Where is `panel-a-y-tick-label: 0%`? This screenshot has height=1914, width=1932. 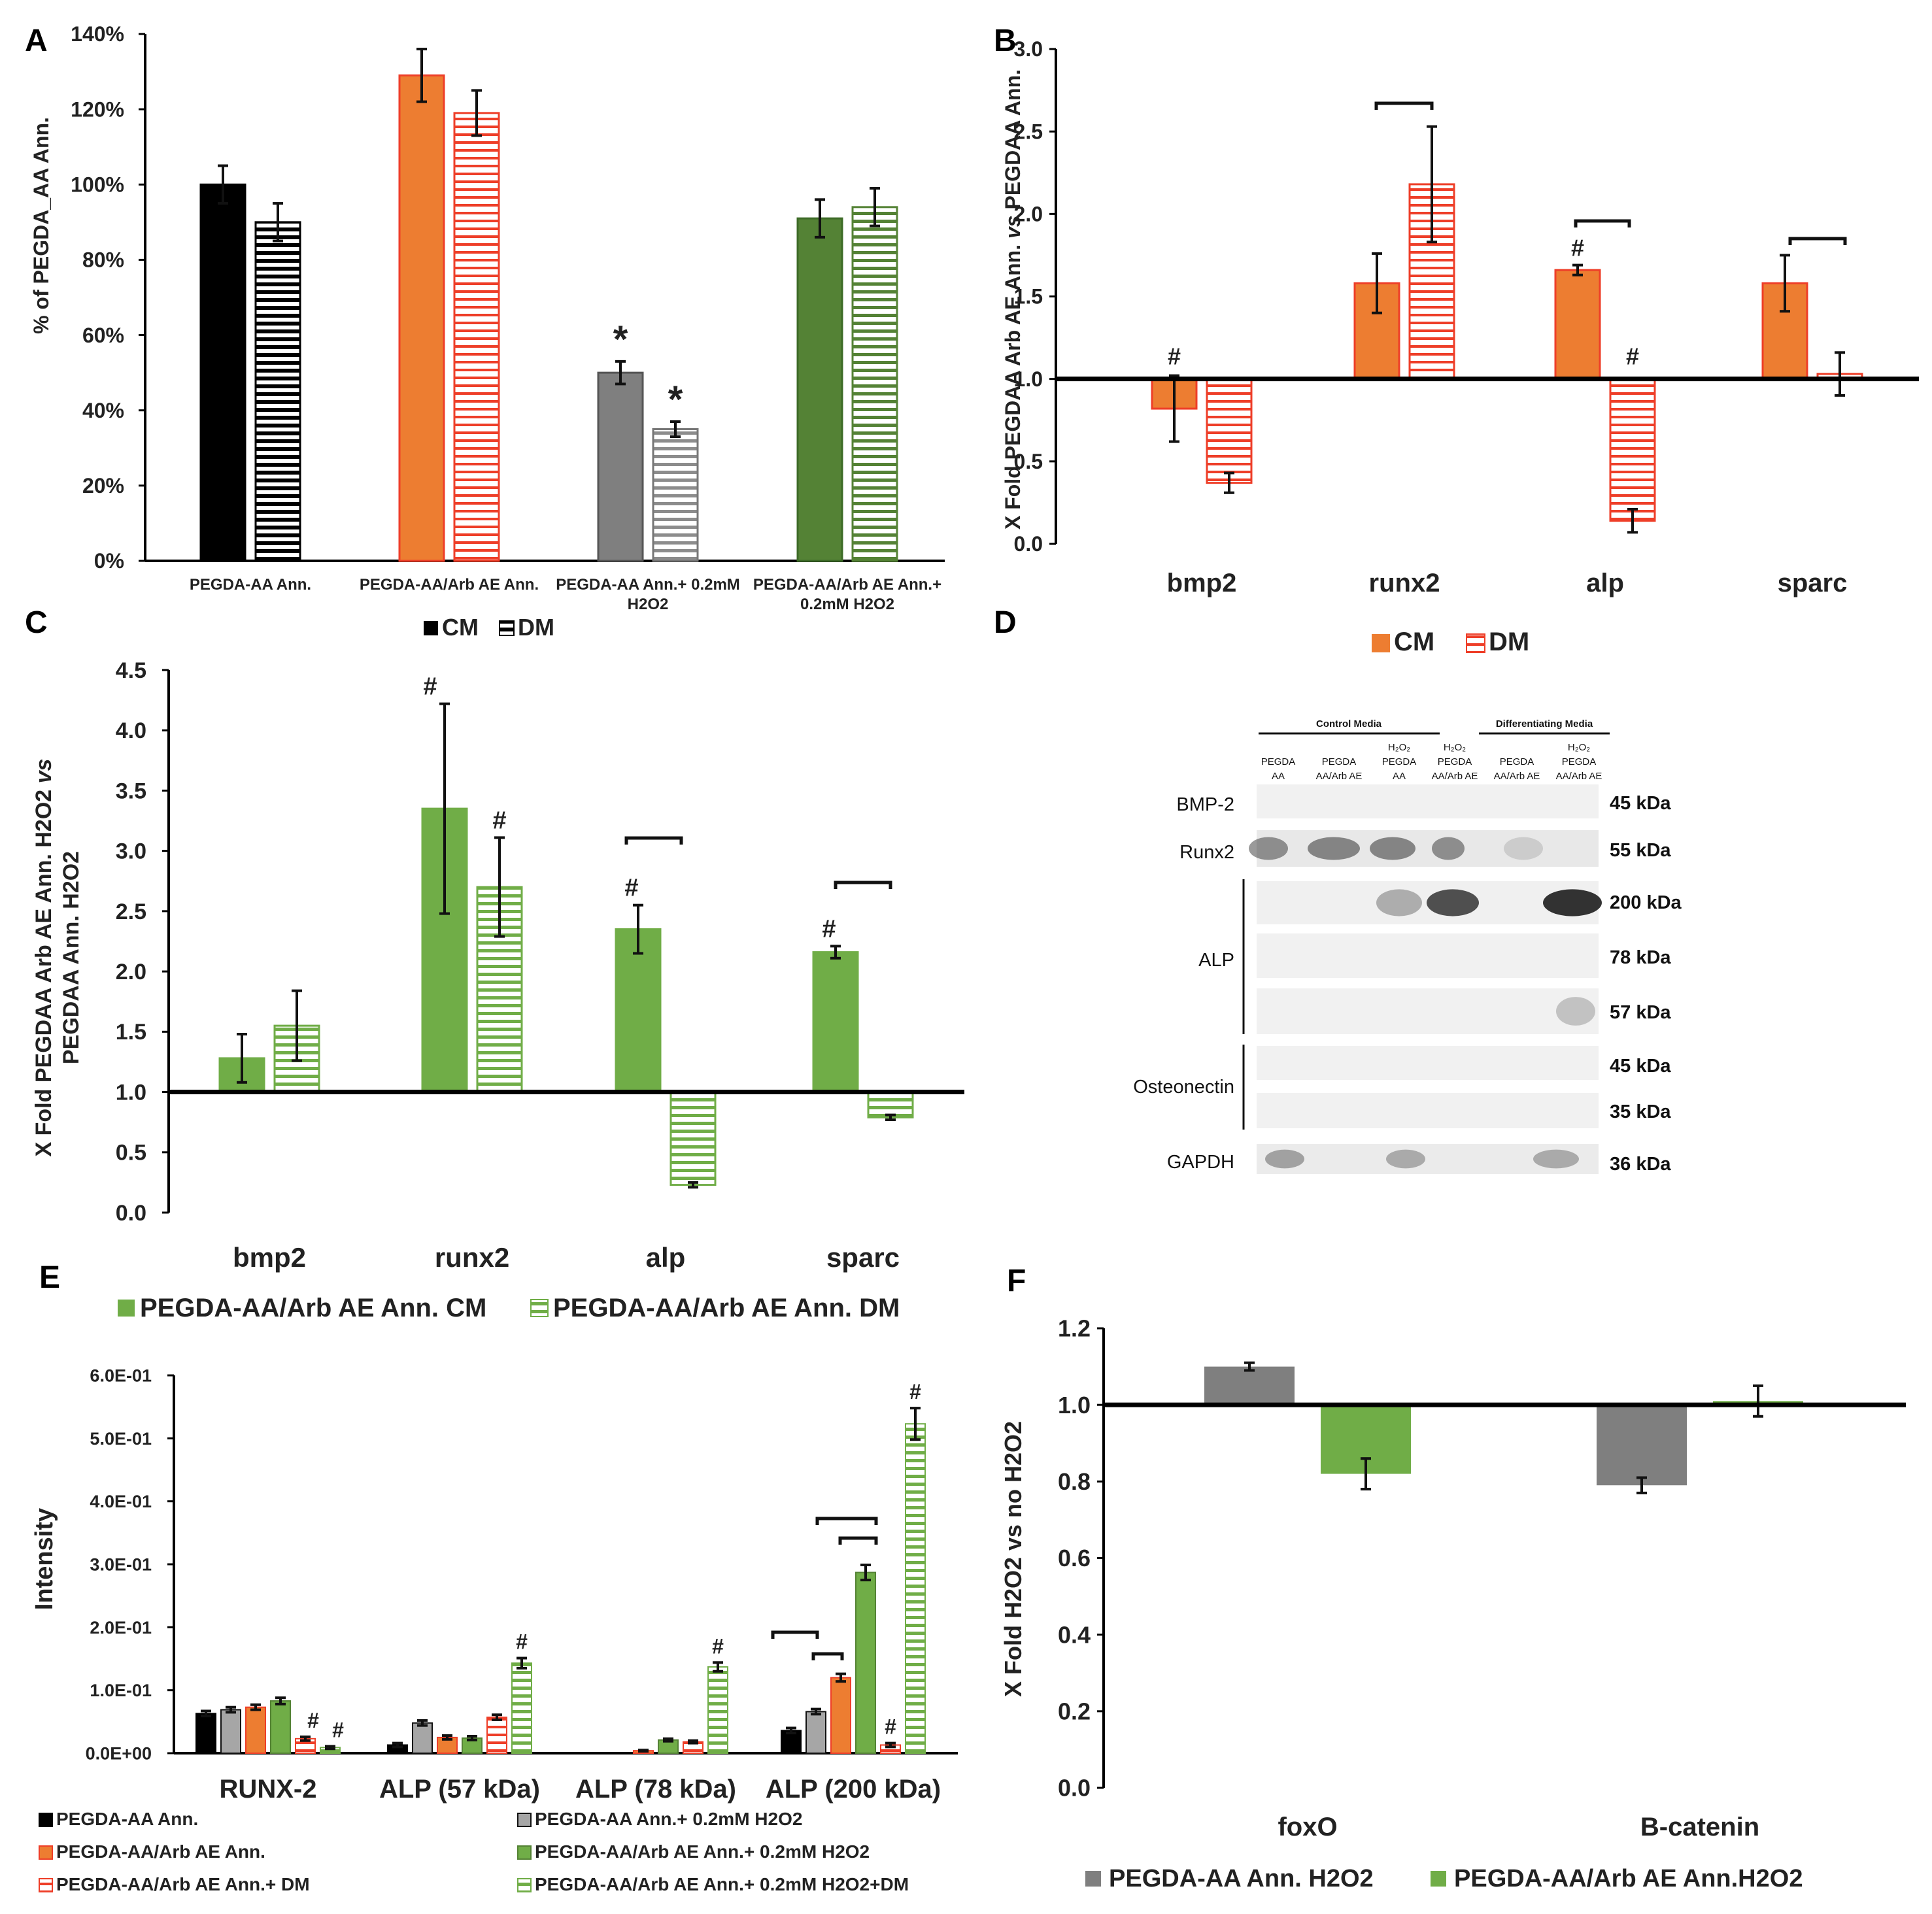
panel-a-y-tick-label: 0% is located at coordinates (109, 561).